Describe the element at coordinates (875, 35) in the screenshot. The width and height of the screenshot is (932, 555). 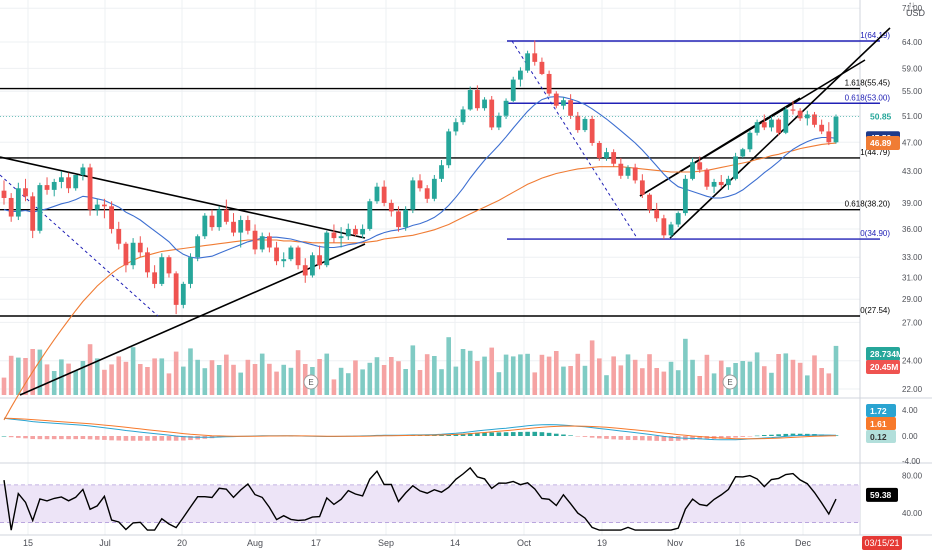
I see `fib-level-label: 1(64.19)` at that location.